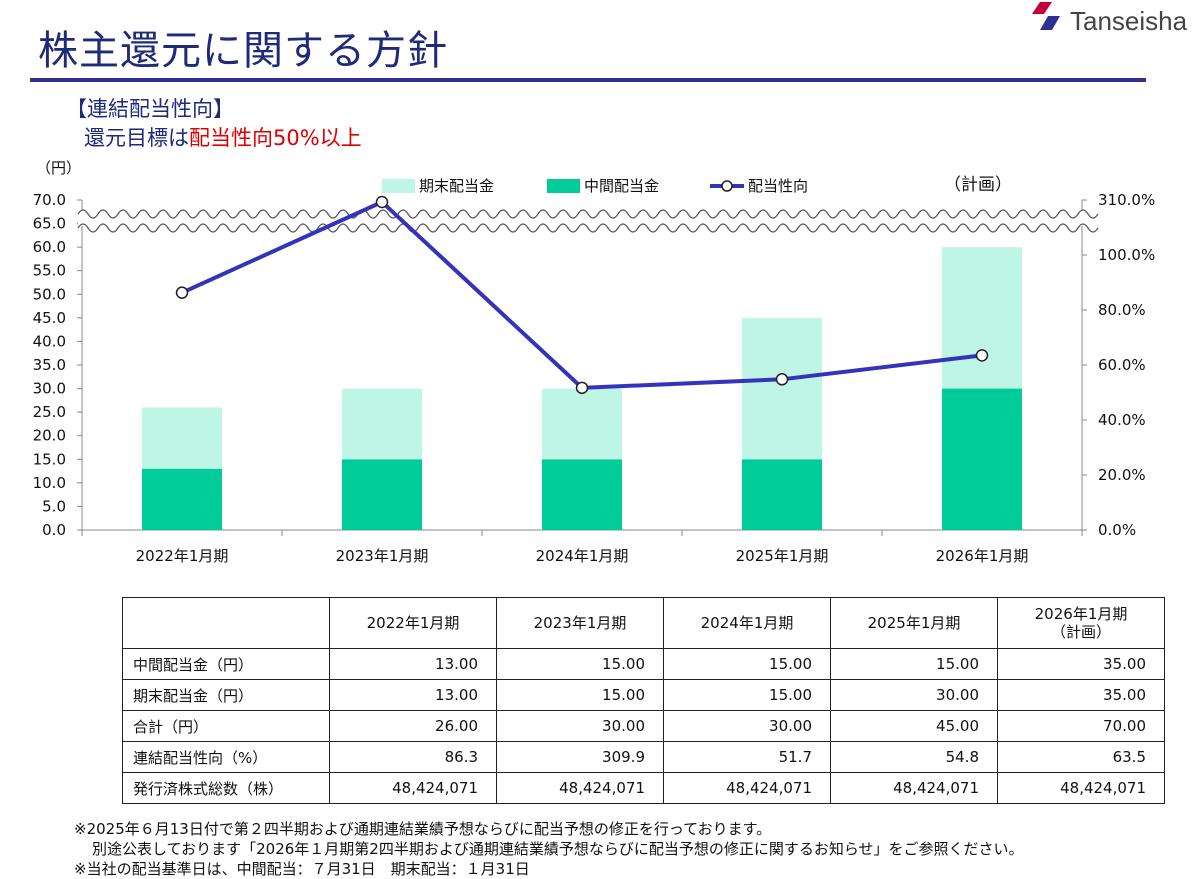 The width and height of the screenshot is (1200, 879). Describe the element at coordinates (226, 757) in the screenshot. I see `row-label: 連結配当性向（%）` at that location.